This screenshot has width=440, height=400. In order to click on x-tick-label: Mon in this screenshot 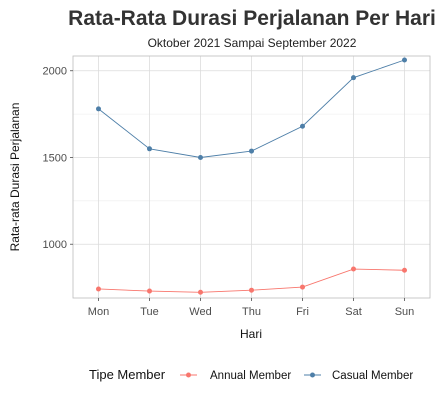, I will do `click(98, 312)`.